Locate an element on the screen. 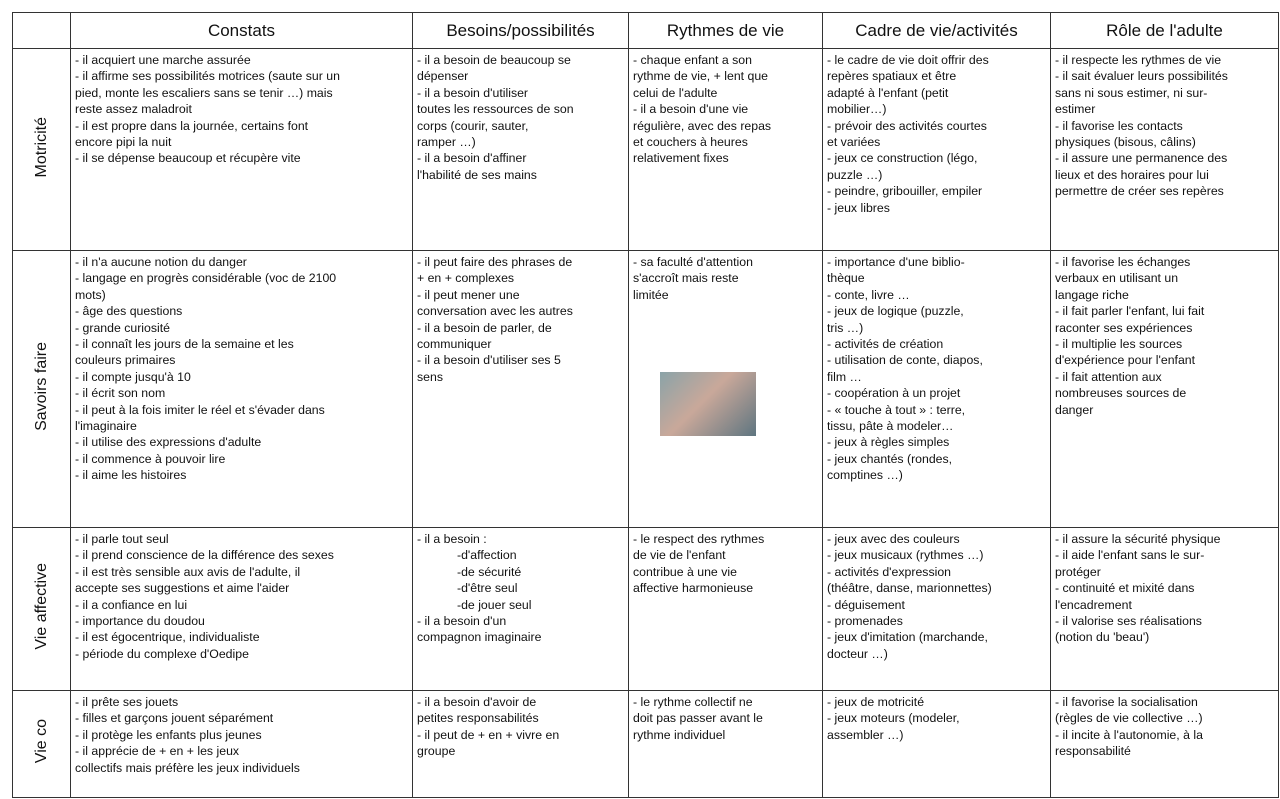 The height and width of the screenshot is (799, 1280). text-line: - importance d'une biblio- is located at coordinates (896, 262).